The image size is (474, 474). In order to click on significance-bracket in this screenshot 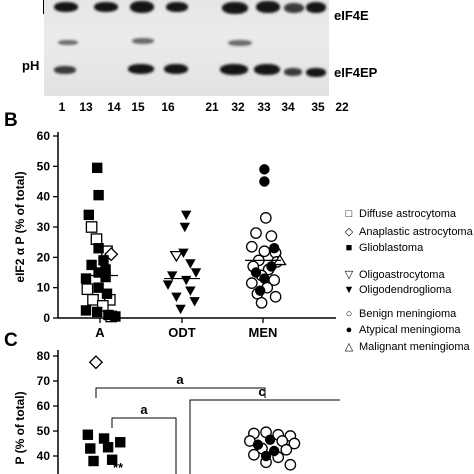, I will do `click(144, 445)`.